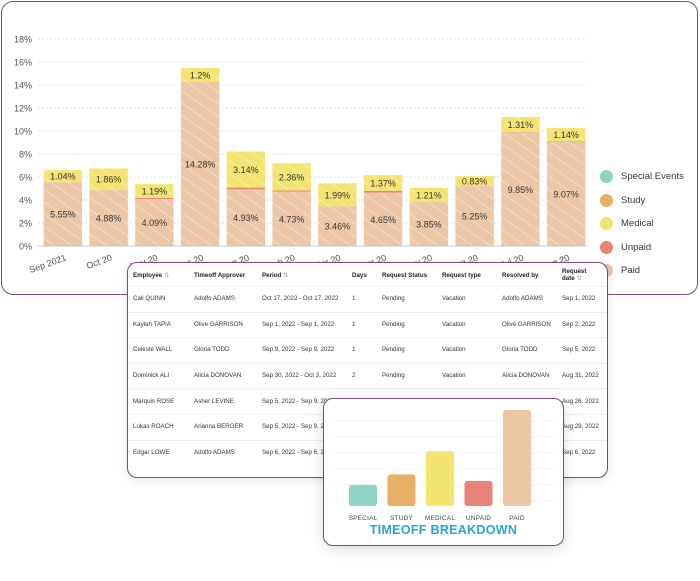  I want to click on bar-medical-label: 1.2%, so click(200, 75).